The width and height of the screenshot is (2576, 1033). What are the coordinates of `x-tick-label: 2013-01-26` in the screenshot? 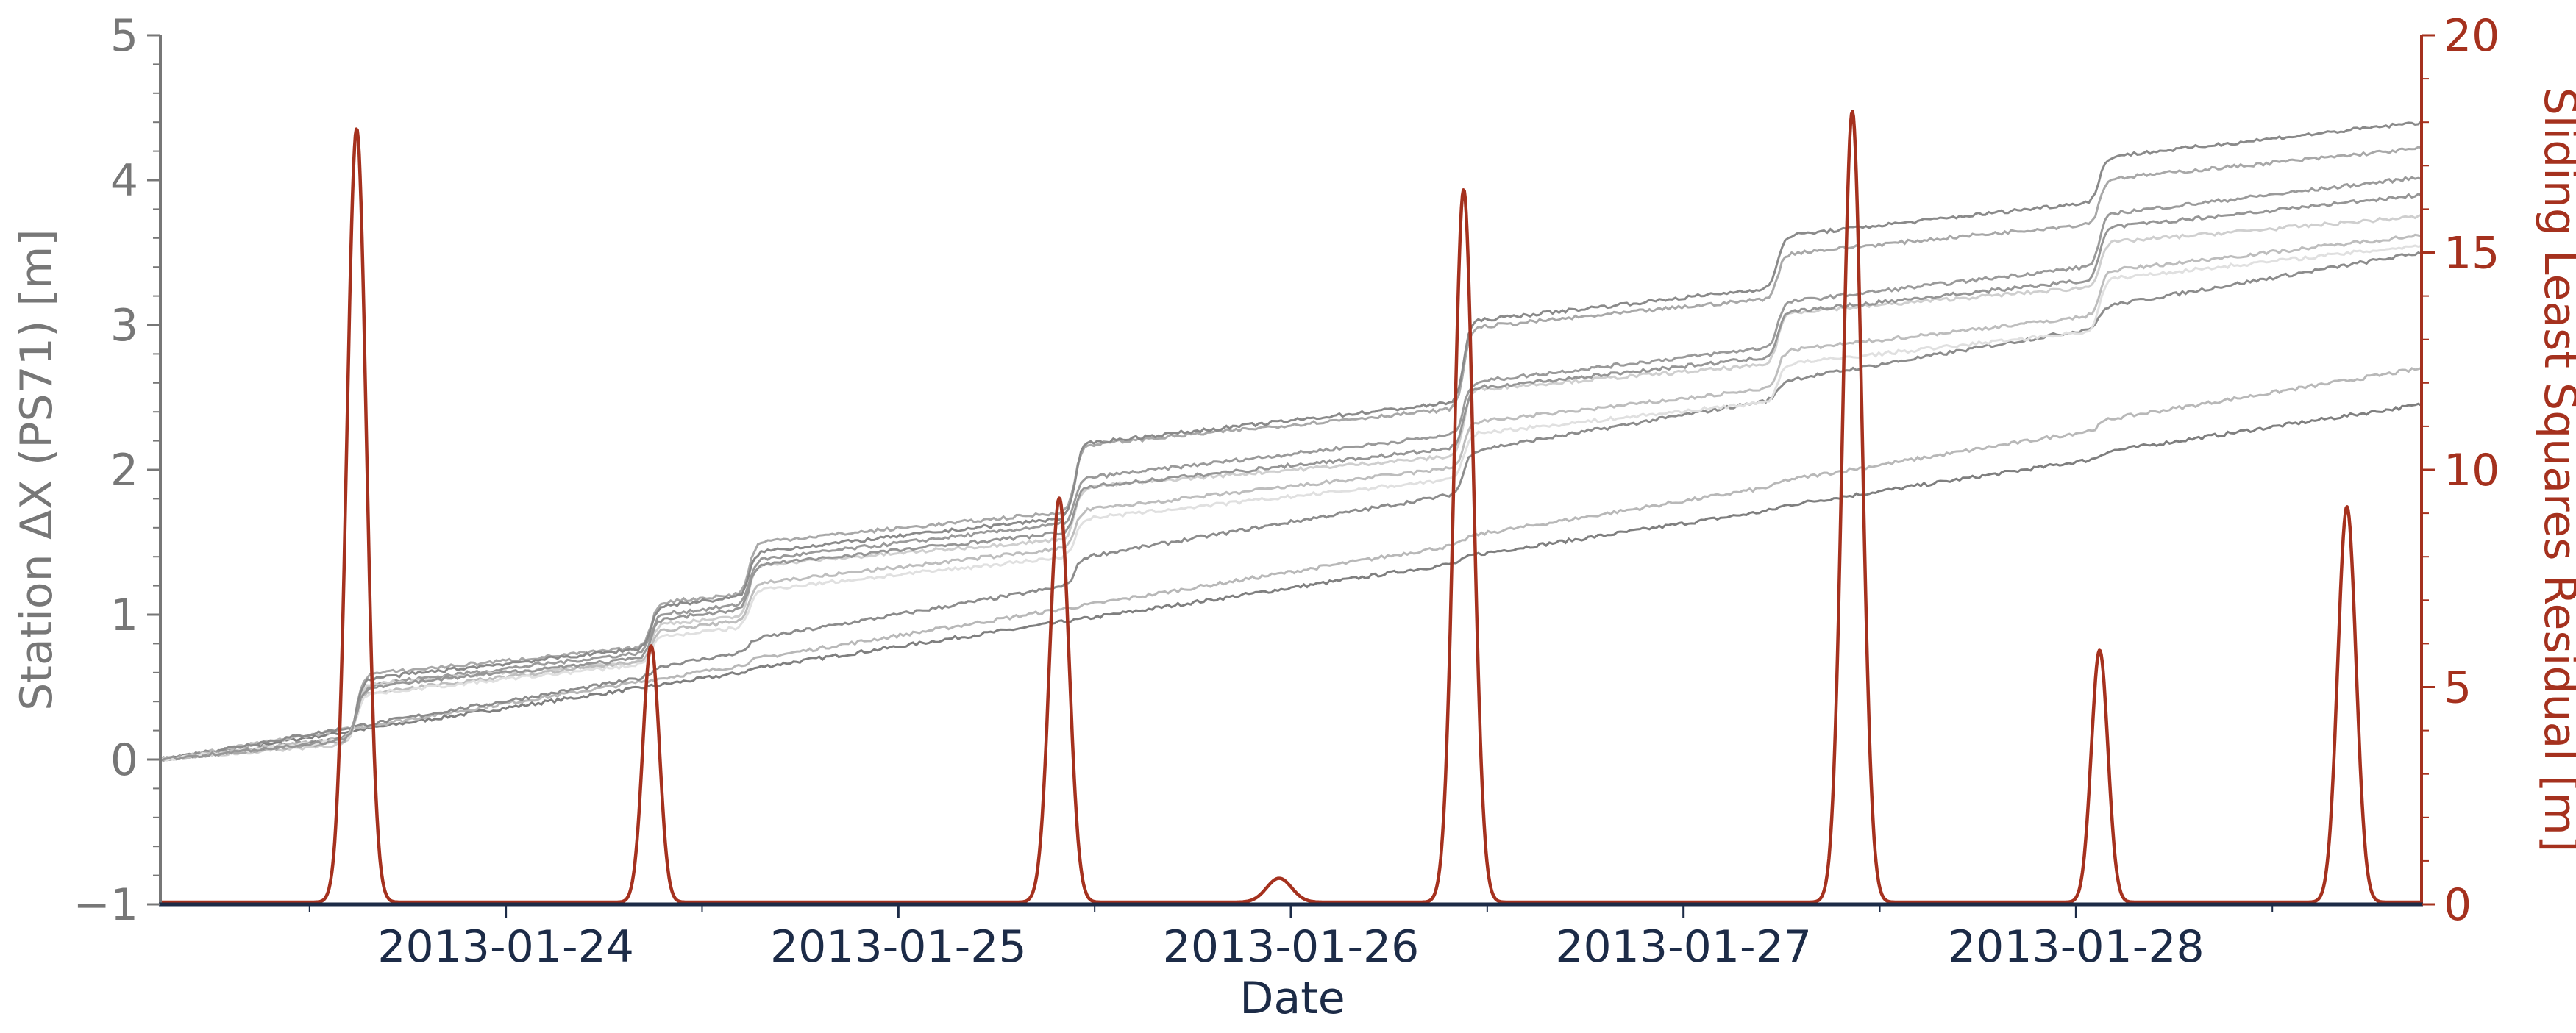 It's located at (1291, 947).